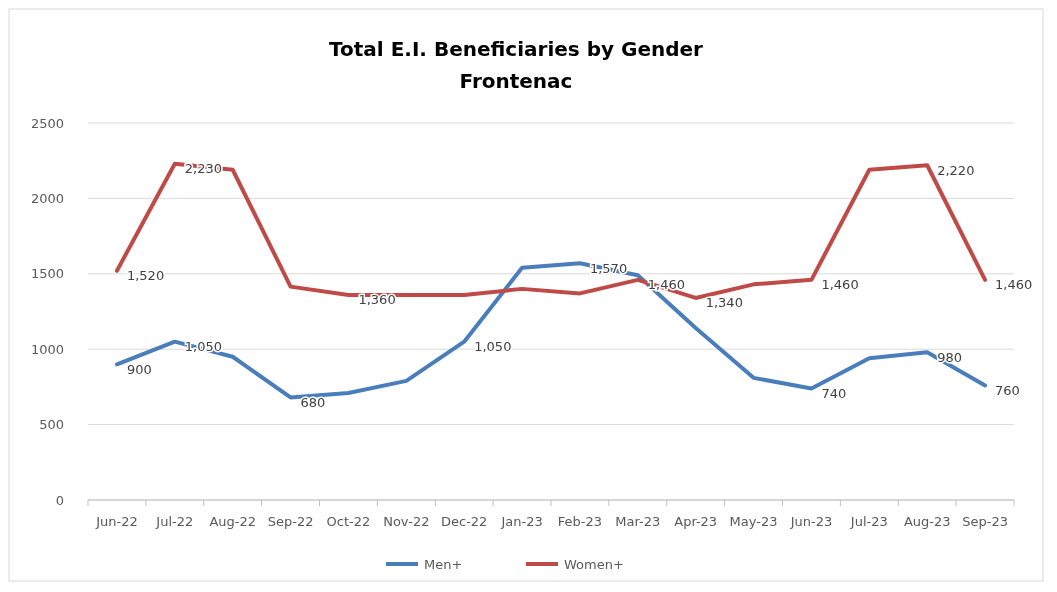 The width and height of the screenshot is (1057, 592). What do you see at coordinates (985, 521) in the screenshot?
I see `x-tick-label: Sep-23` at bounding box center [985, 521].